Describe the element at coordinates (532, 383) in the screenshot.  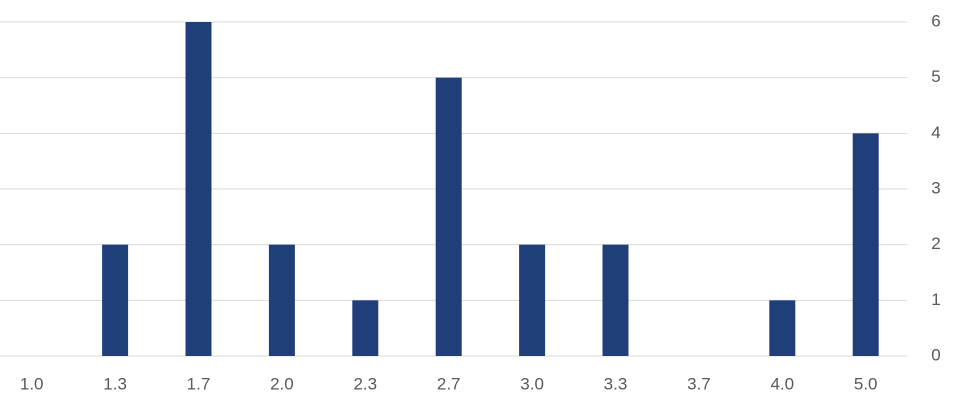
I see `x-tick-label: 3.0` at that location.